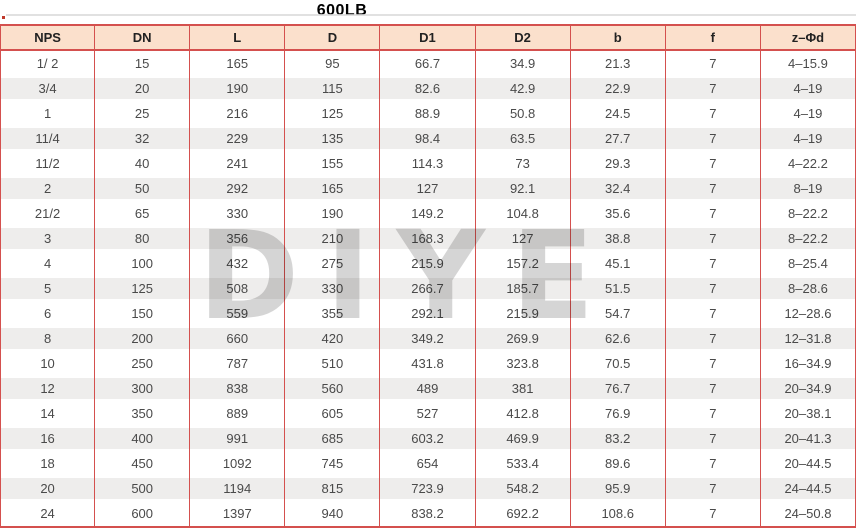 The height and width of the screenshot is (530, 856). I want to click on table-cell: 12–31.8, so click(808, 338).